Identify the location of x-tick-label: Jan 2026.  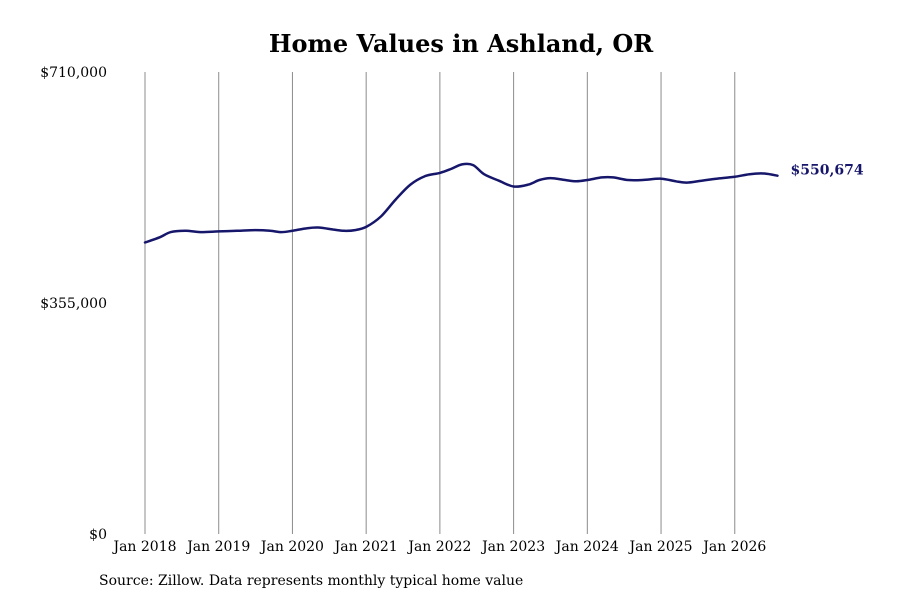
(733, 547).